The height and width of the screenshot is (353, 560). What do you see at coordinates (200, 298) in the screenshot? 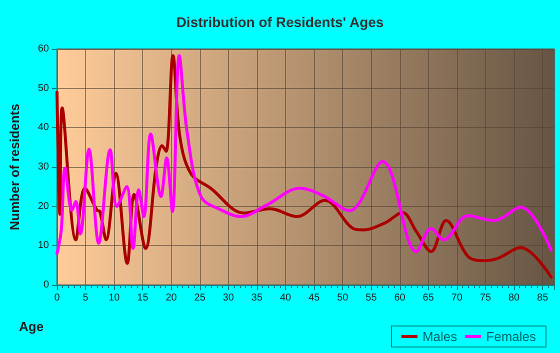
I see `x-tick-label: 25` at bounding box center [200, 298].